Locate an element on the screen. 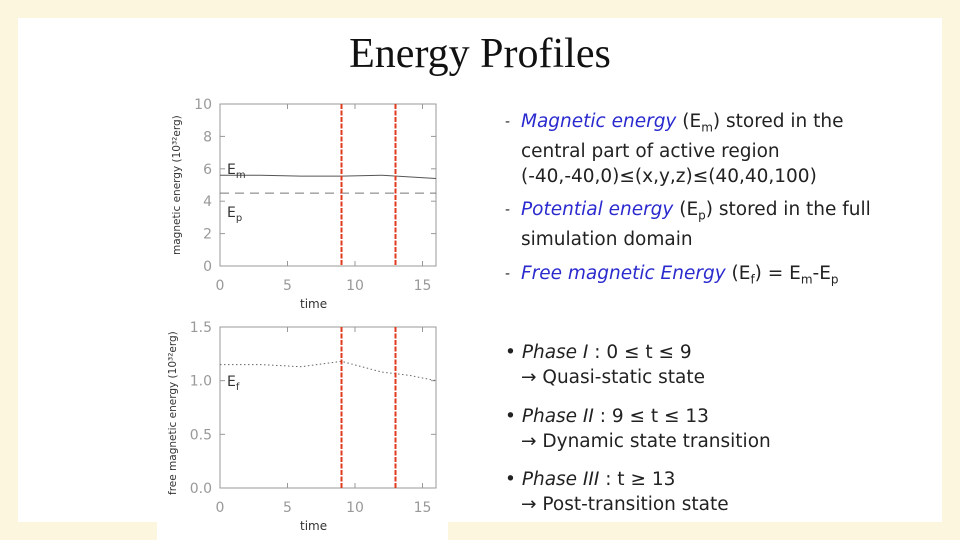 The height and width of the screenshot is (540, 960). y-axis-label: free magnetic energy (10³²erg) is located at coordinates (173, 413).